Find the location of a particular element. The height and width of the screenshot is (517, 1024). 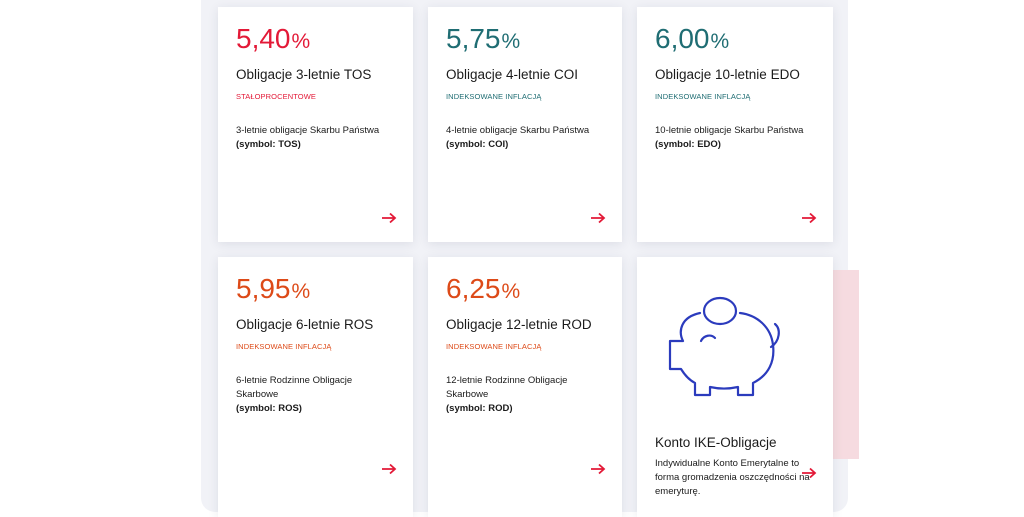

bond-title: Obligacje 12-letnie ROD is located at coordinates (519, 324).